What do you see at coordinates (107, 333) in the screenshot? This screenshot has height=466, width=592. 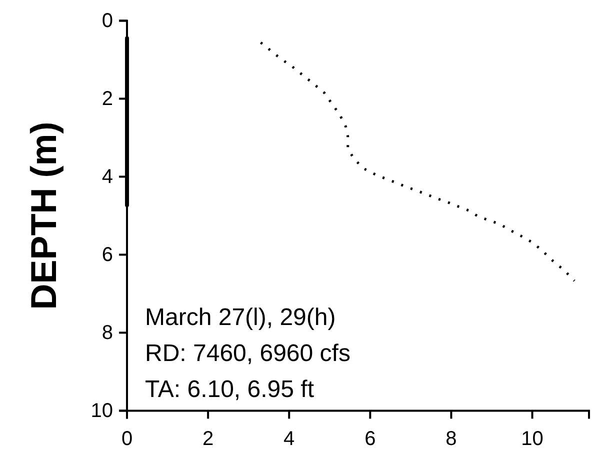 I see `y-tick-label: 8` at bounding box center [107, 333].